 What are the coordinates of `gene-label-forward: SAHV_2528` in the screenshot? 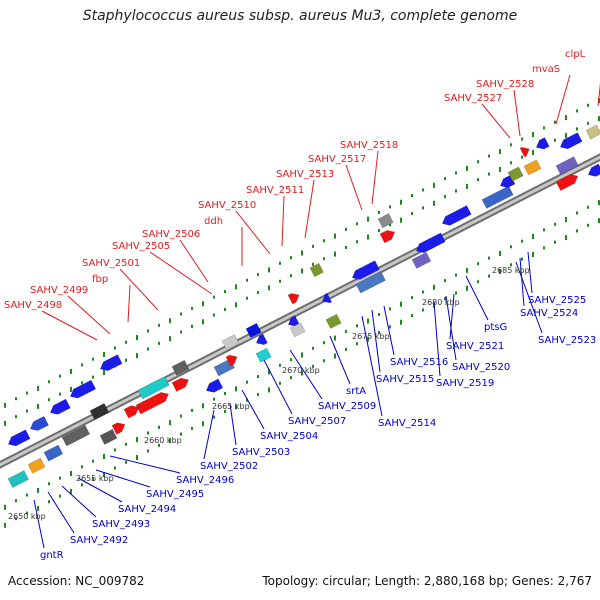 It's located at (505, 84).